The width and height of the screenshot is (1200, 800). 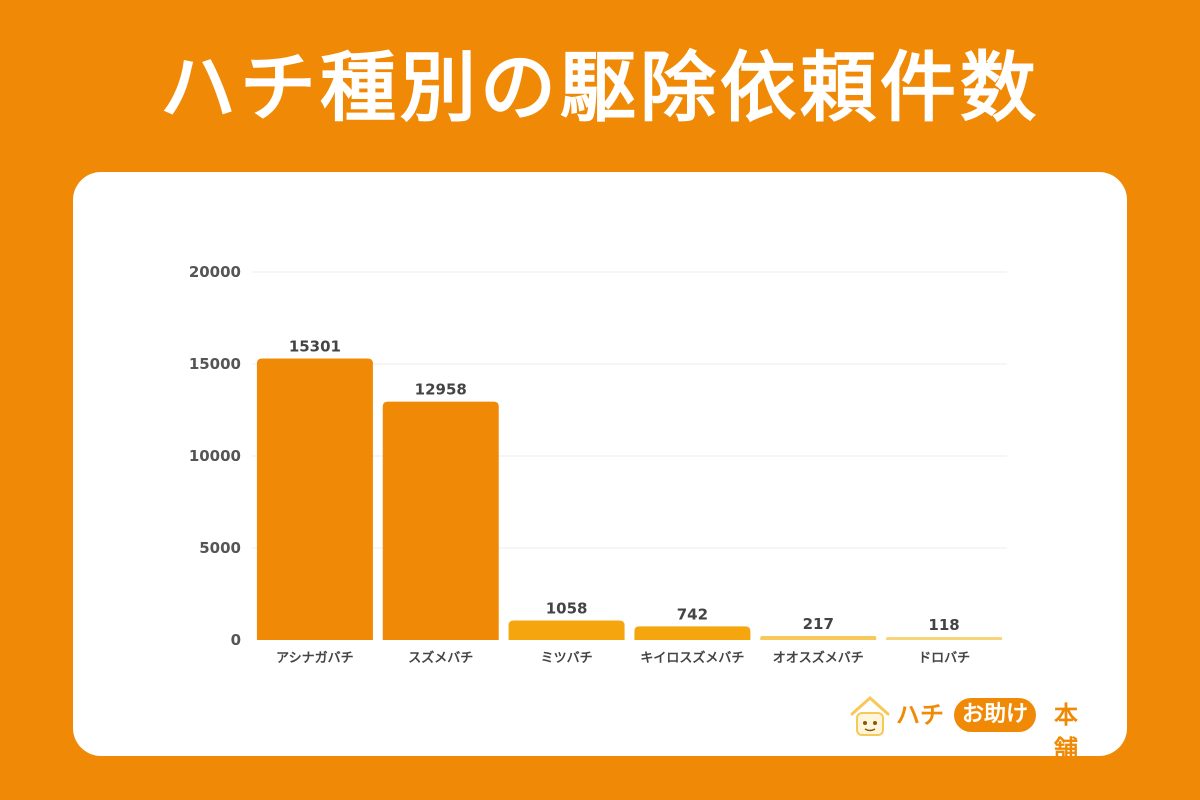 What do you see at coordinates (440, 658) in the screenshot?
I see `x-tick-label: スズメバチ` at bounding box center [440, 658].